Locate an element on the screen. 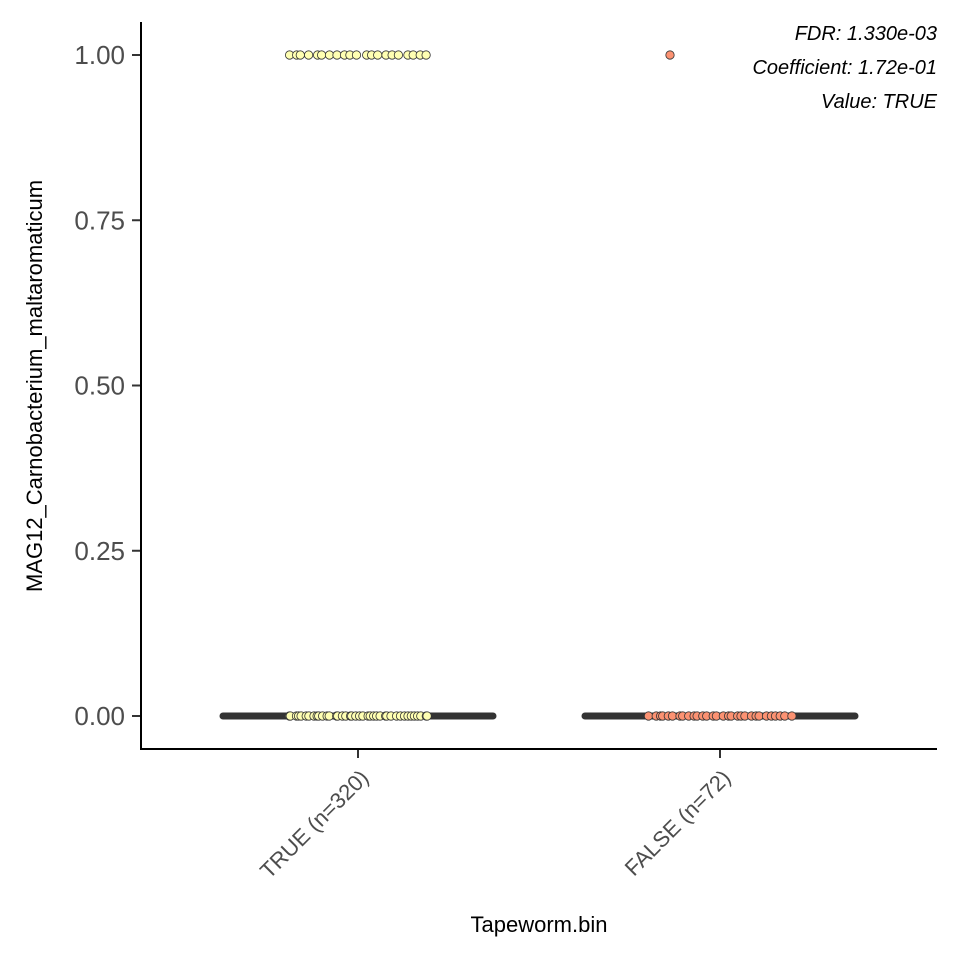  x-axis-title: Tapeworm.bin is located at coordinates (539, 924).